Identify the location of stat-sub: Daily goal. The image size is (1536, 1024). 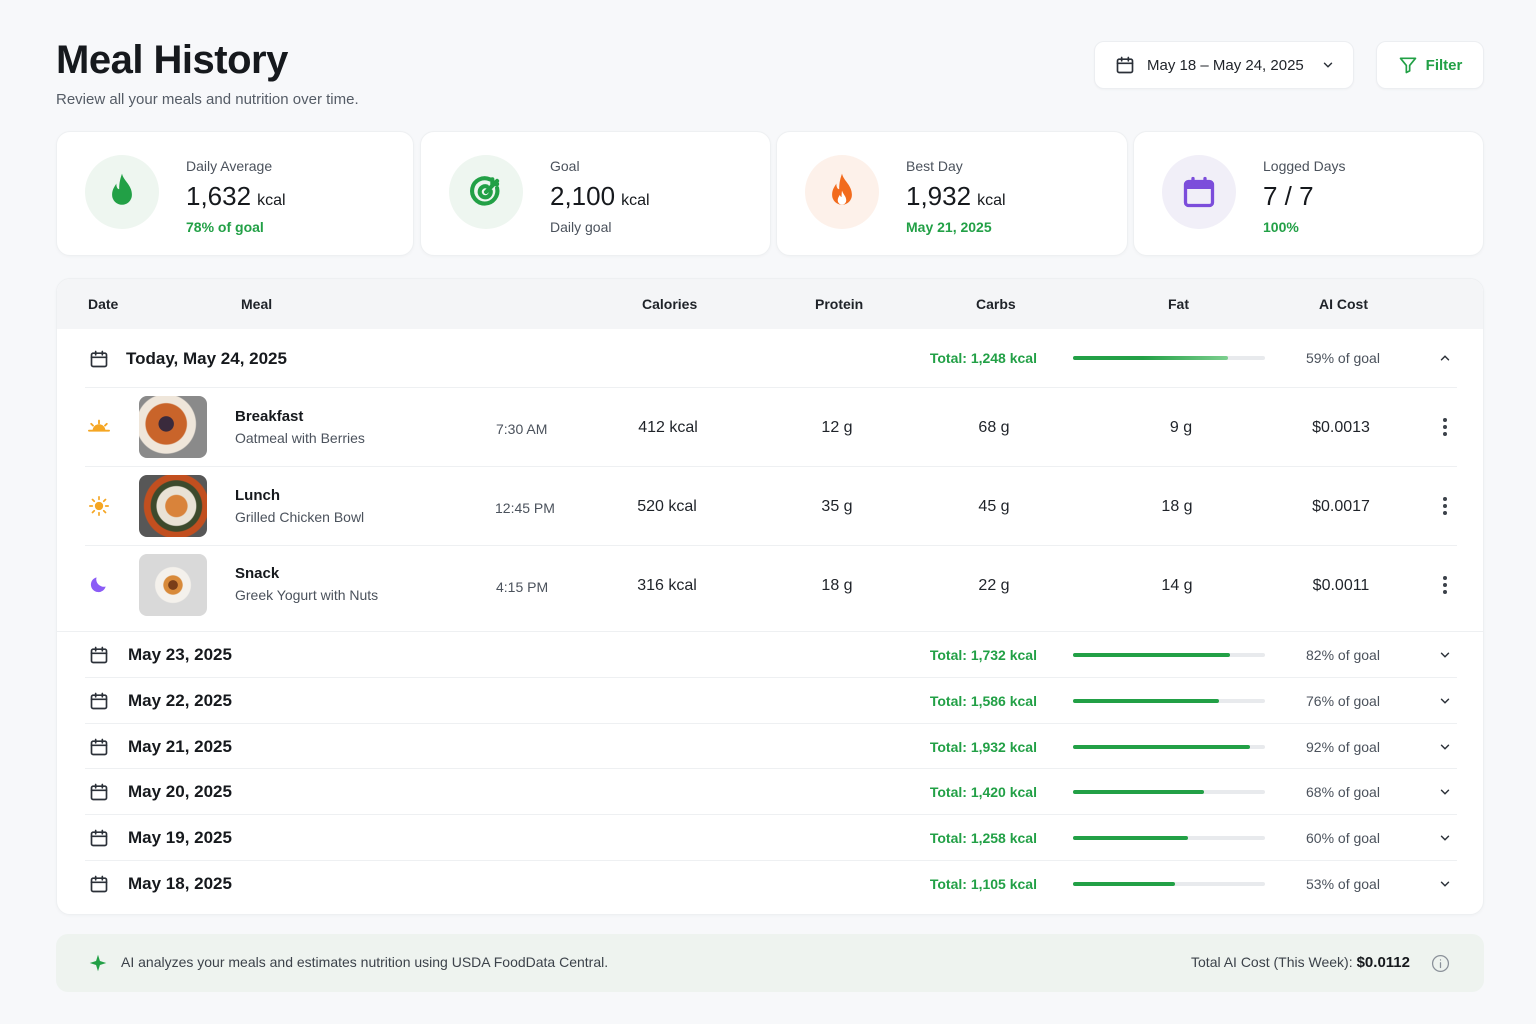
(581, 227).